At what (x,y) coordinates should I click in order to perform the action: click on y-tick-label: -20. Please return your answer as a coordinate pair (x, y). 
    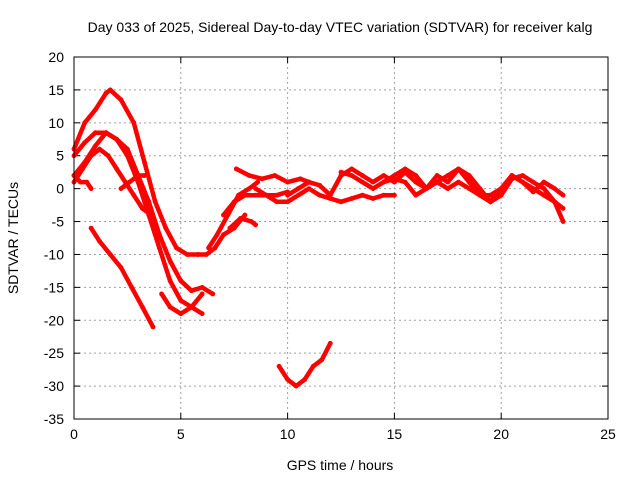
    Looking at the image, I should click on (54, 320).